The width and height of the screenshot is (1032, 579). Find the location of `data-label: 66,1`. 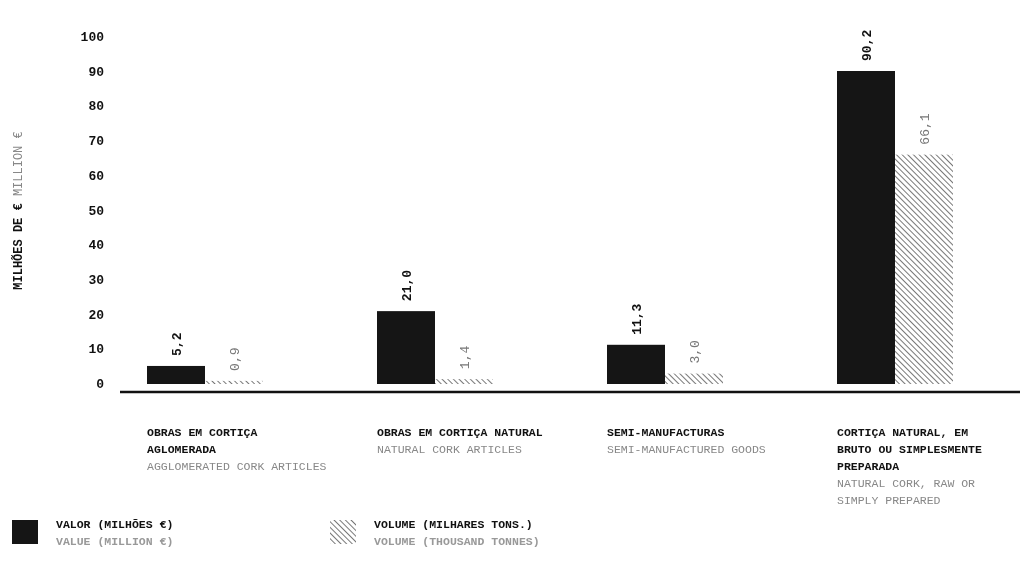

data-label: 66,1 is located at coordinates (925, 129).